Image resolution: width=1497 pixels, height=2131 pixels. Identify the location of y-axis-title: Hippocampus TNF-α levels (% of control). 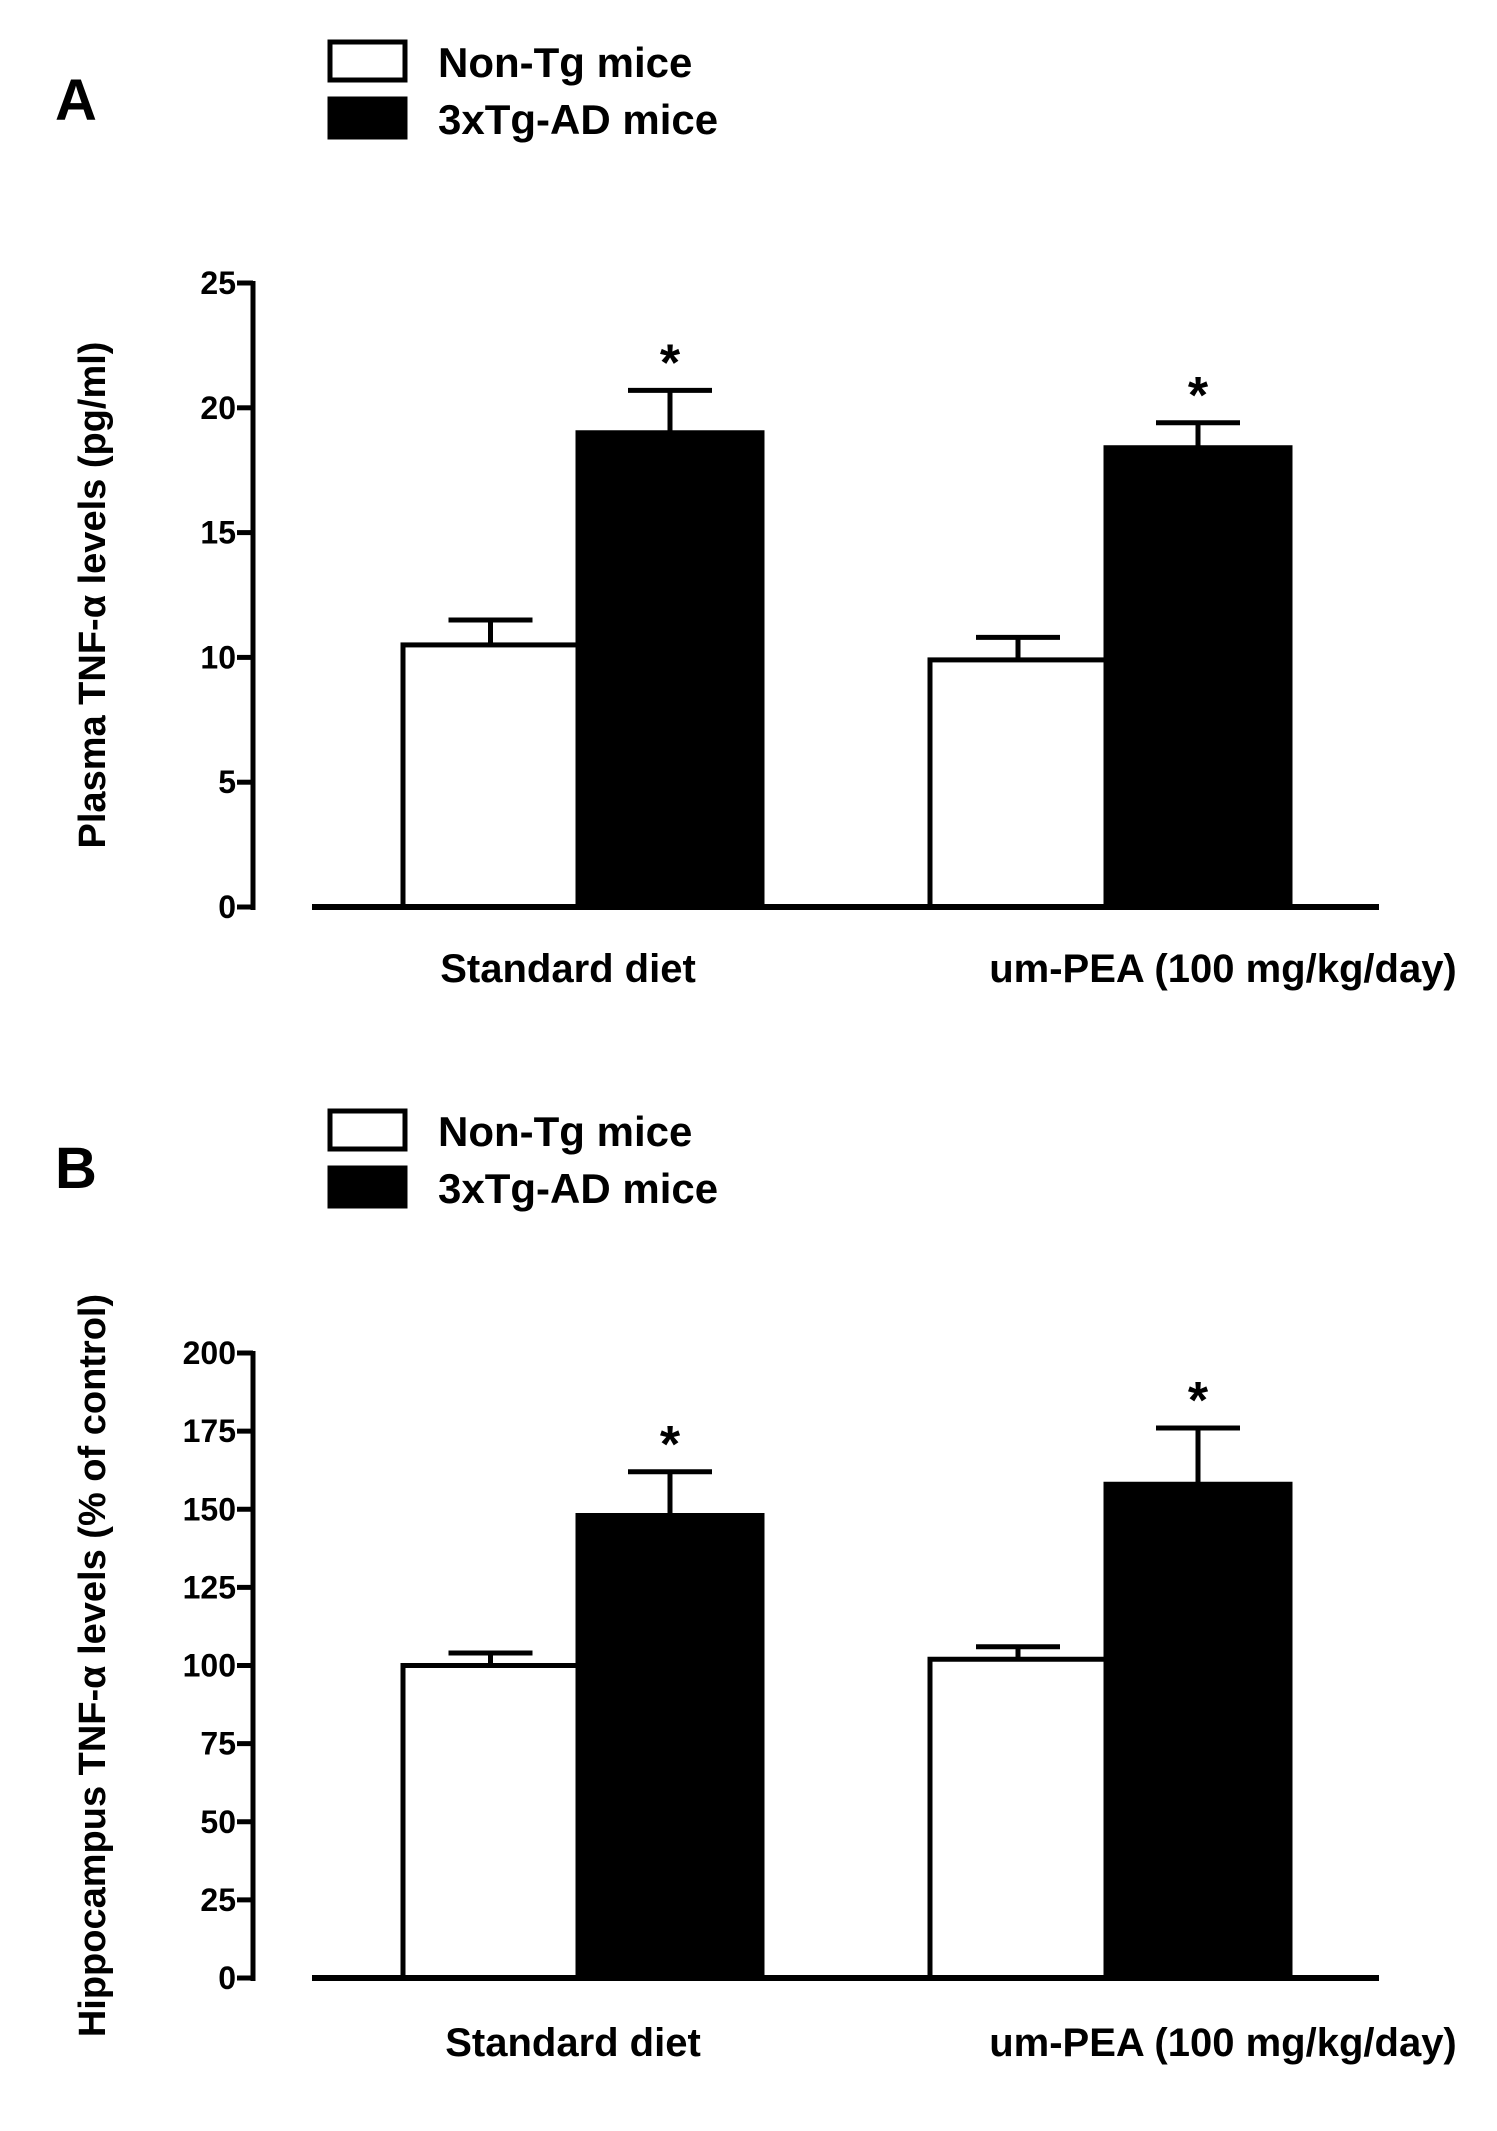
(93, 1665).